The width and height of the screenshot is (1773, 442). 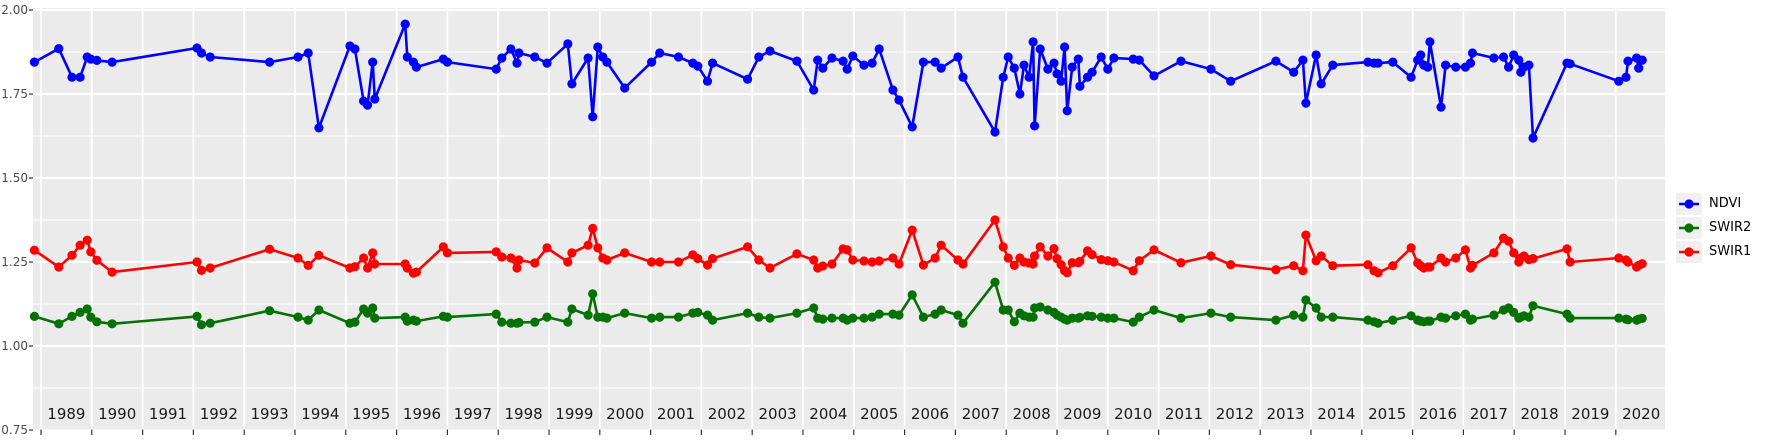 I want to click on x-axis-label-1993: 1993, so click(x=270, y=414).